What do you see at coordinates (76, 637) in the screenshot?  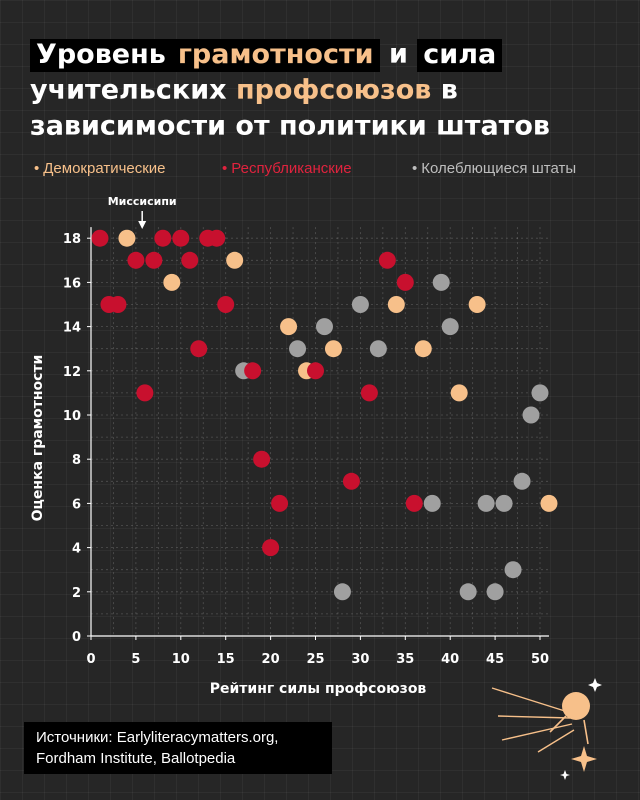 I see `y-tick-label: 0` at bounding box center [76, 637].